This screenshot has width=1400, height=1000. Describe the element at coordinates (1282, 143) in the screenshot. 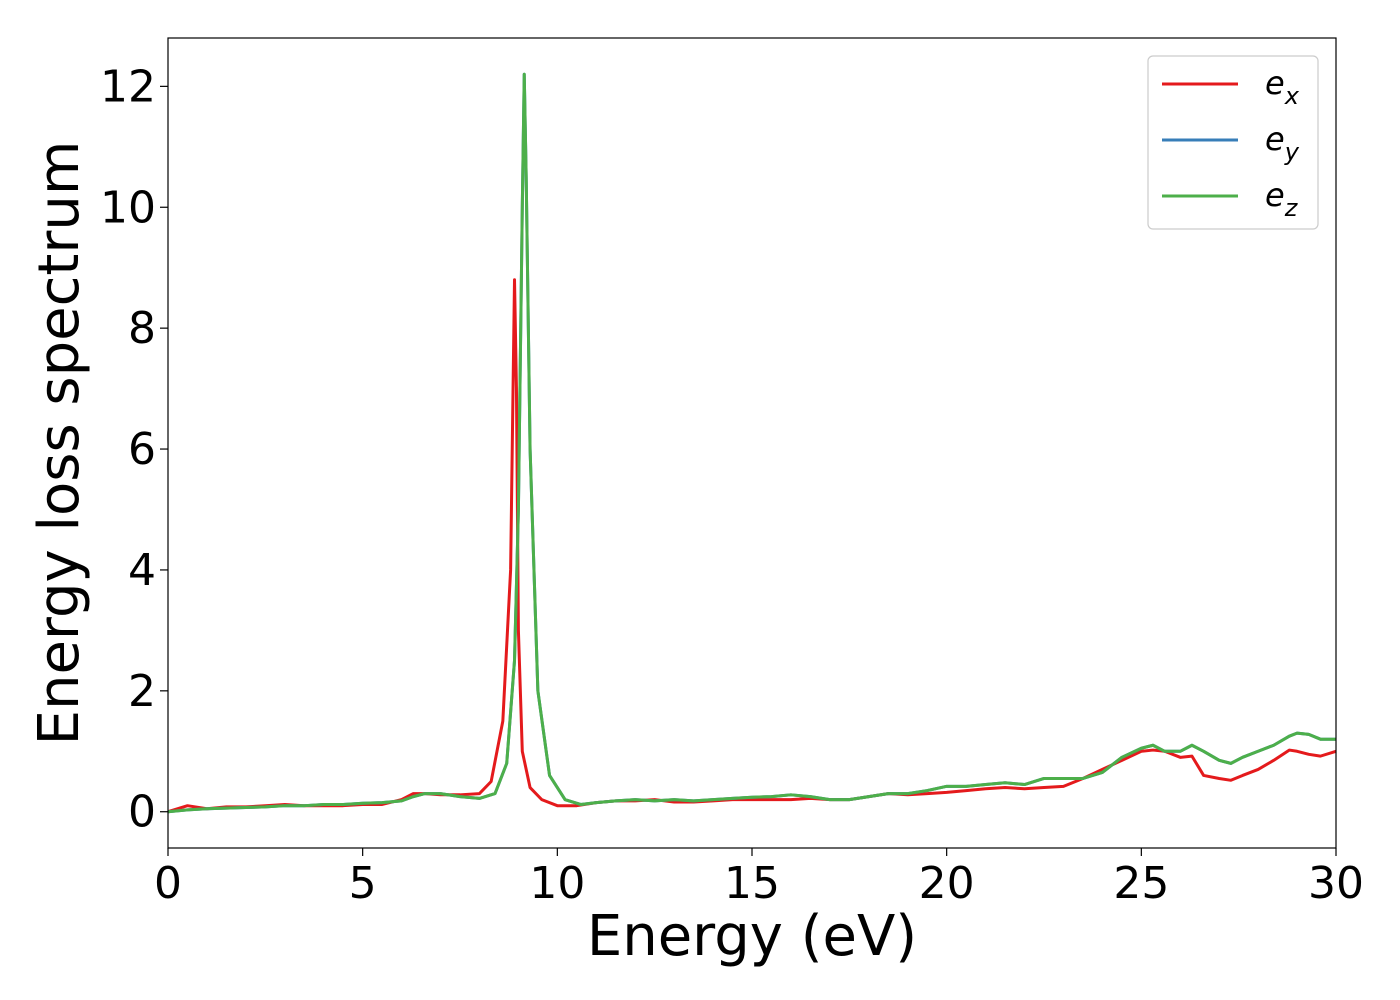

I see `legend-label-y: ey` at that location.